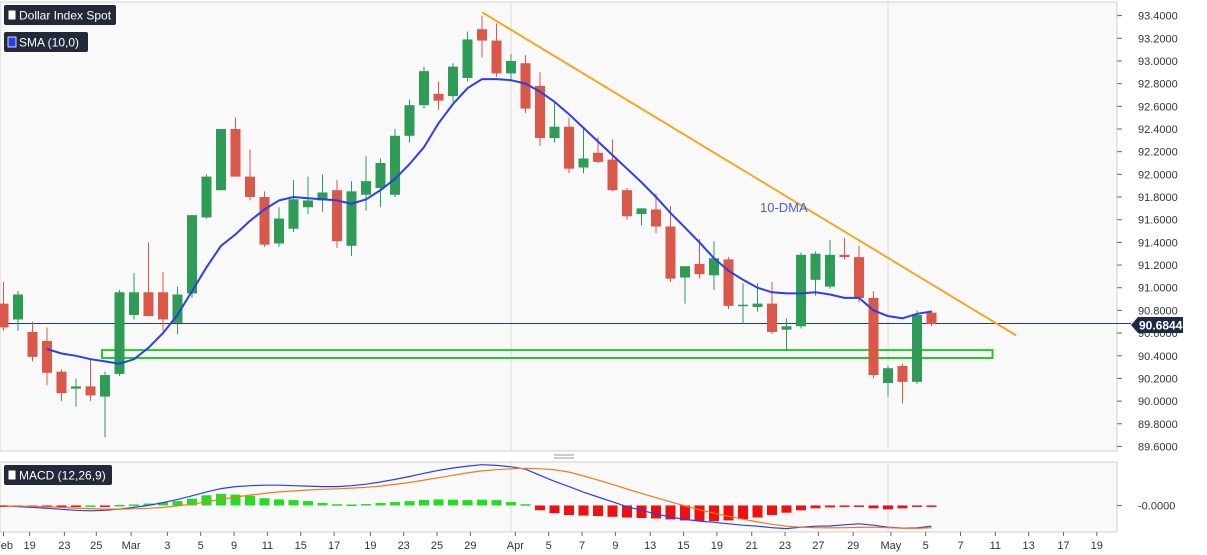 The image size is (1207, 555). Describe the element at coordinates (1158, 175) in the screenshot. I see `y-tick-label: 92.0000` at that location.